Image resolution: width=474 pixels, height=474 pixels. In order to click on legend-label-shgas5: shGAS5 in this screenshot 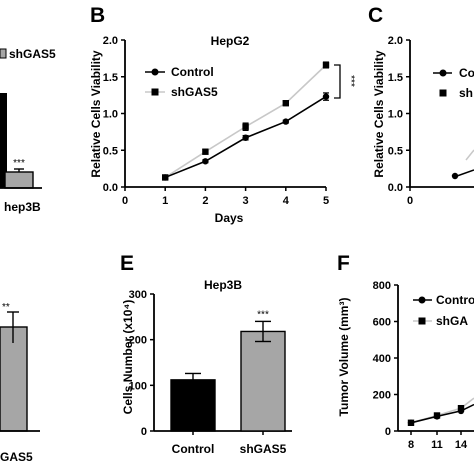, I will do `click(32, 54)`.